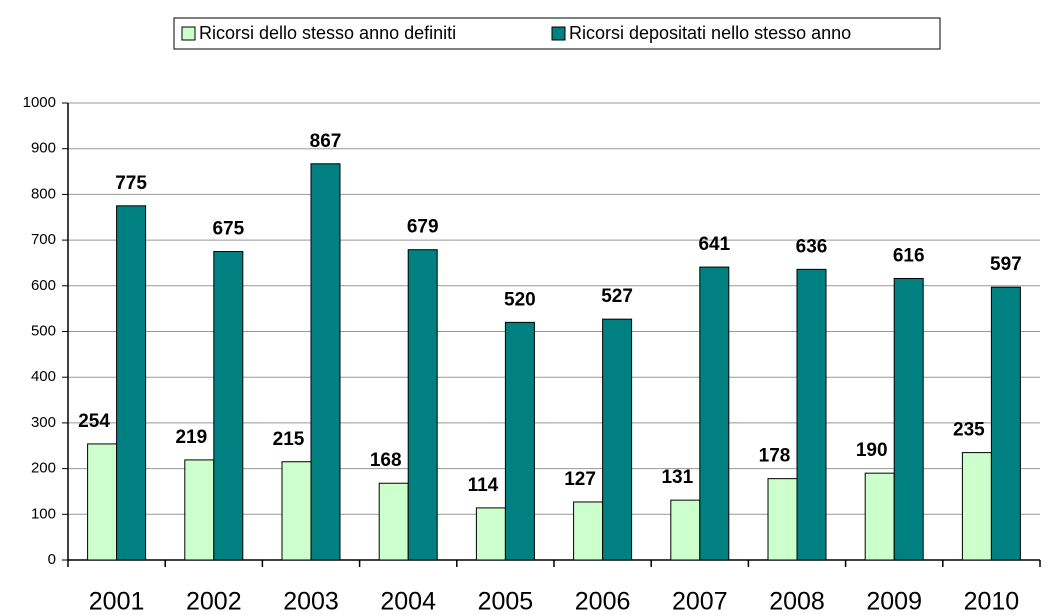 This screenshot has height=615, width=1045. Describe the element at coordinates (311, 601) in the screenshot. I see `x-tick-label: 2003` at that location.